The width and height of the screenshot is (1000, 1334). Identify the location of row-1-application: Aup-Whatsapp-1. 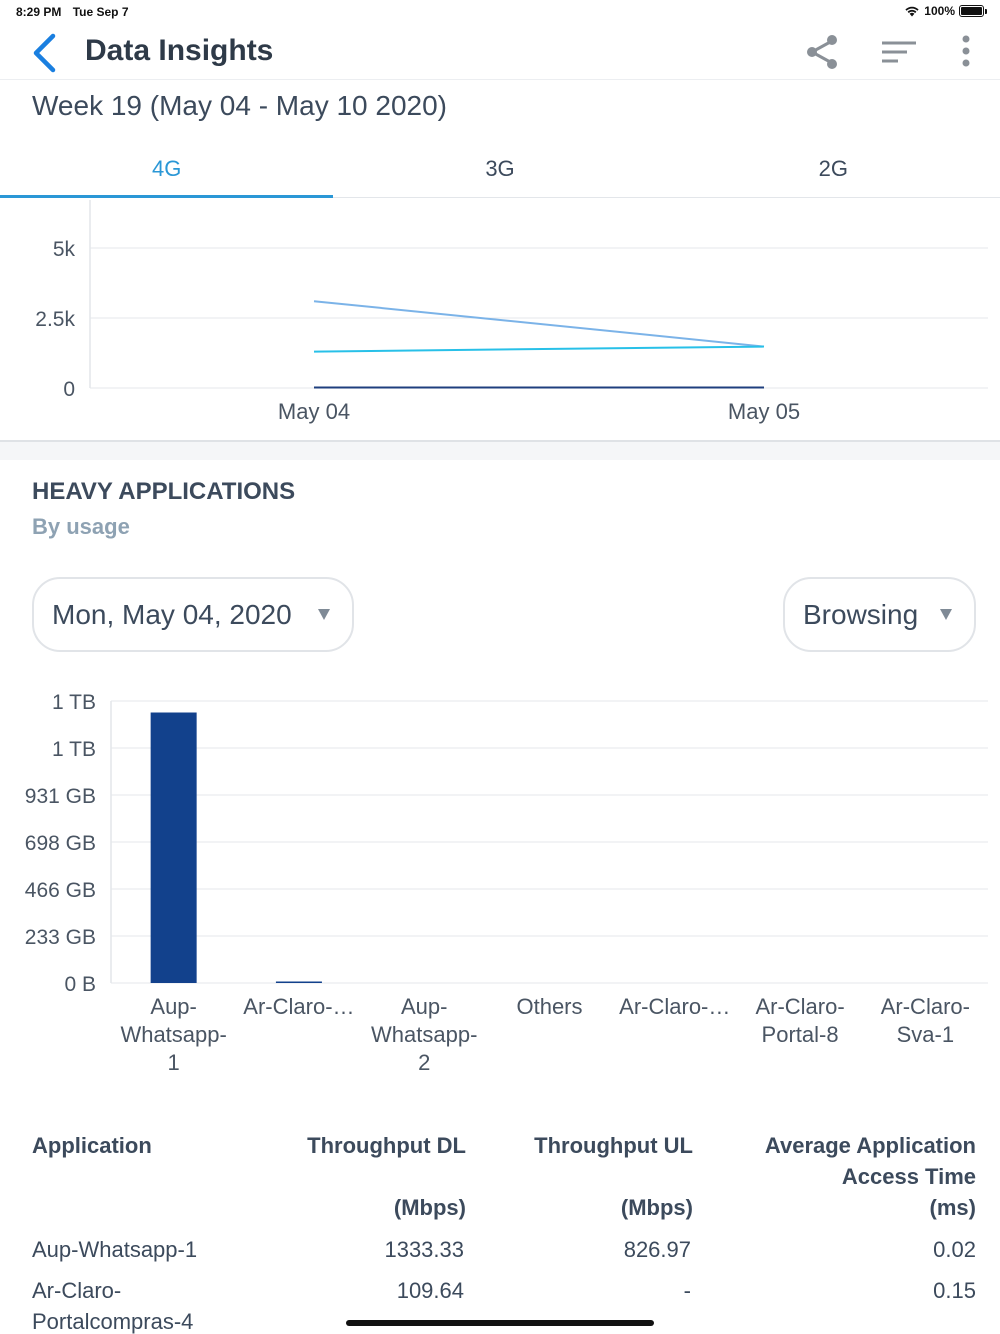
(115, 1249).